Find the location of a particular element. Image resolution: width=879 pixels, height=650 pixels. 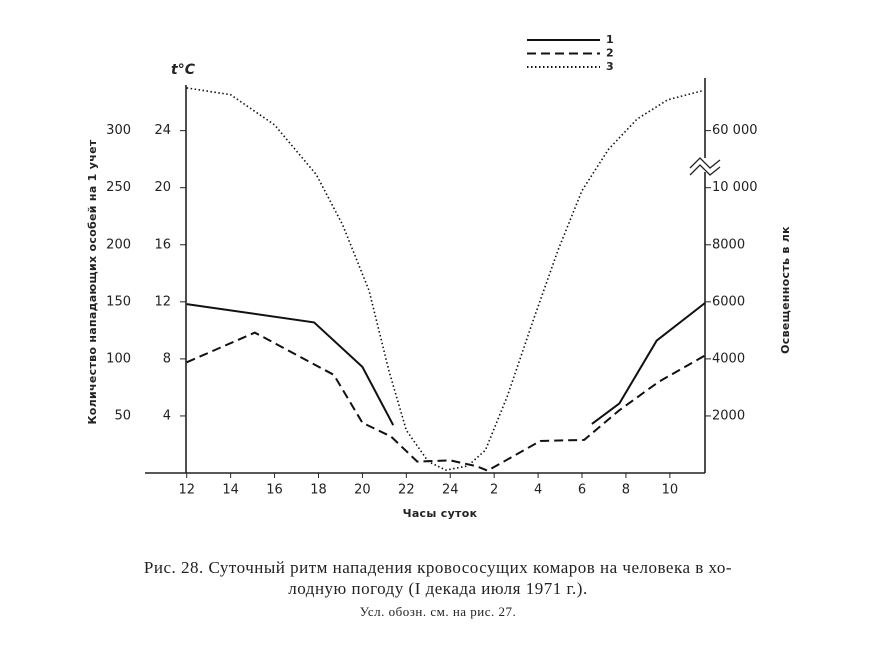

y2-tick-label: 10 000 is located at coordinates (735, 187).